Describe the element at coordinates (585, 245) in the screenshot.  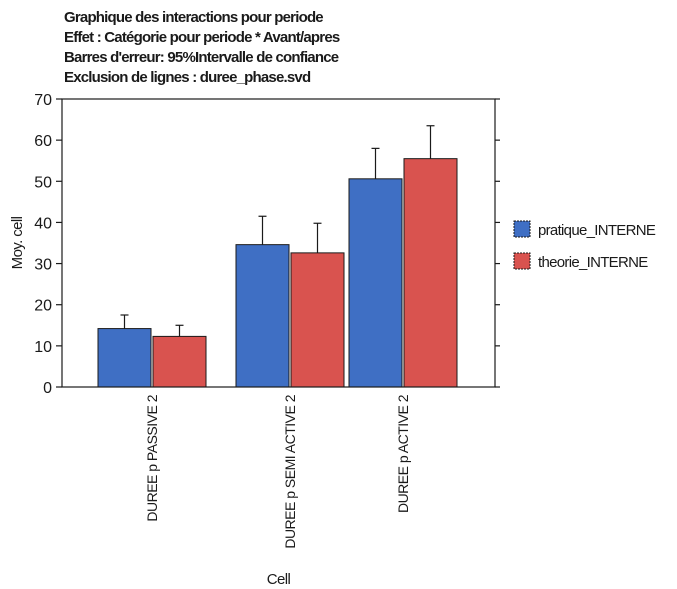
I see `legend: pratique_INTERNE theorie_INTERNE` at that location.